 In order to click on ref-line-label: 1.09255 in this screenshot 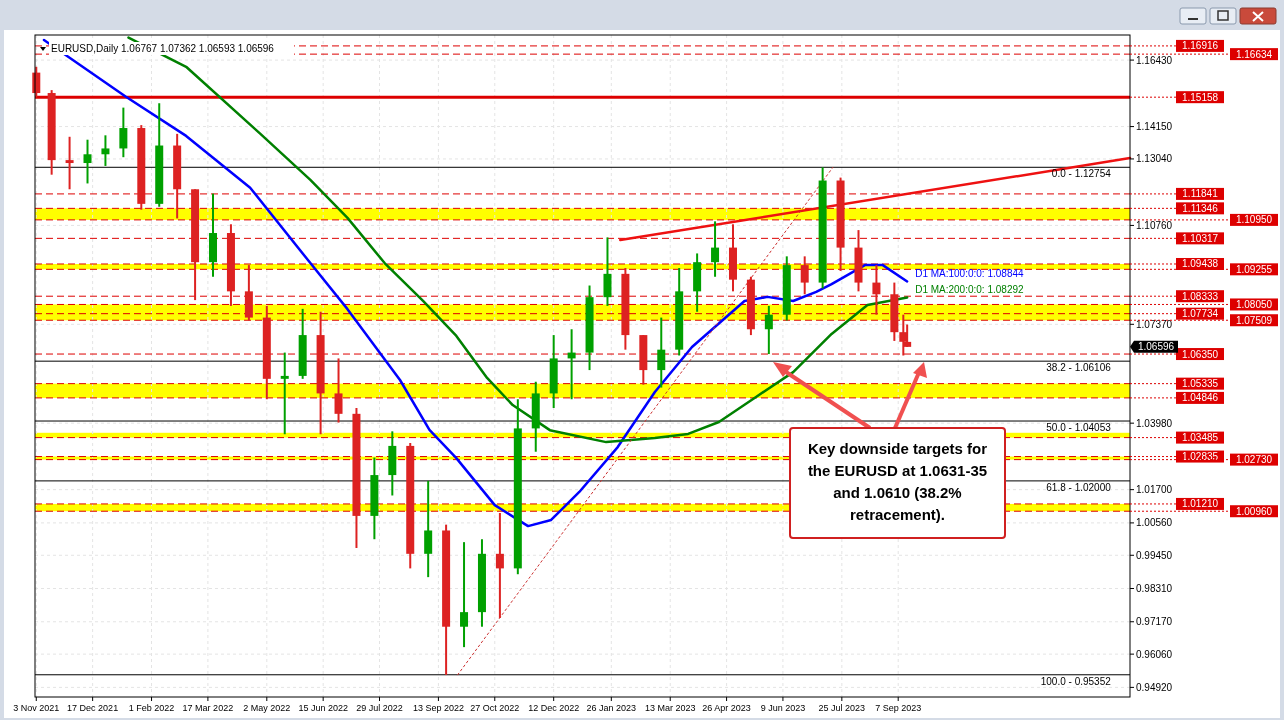, I will do `click(1254, 269)`.